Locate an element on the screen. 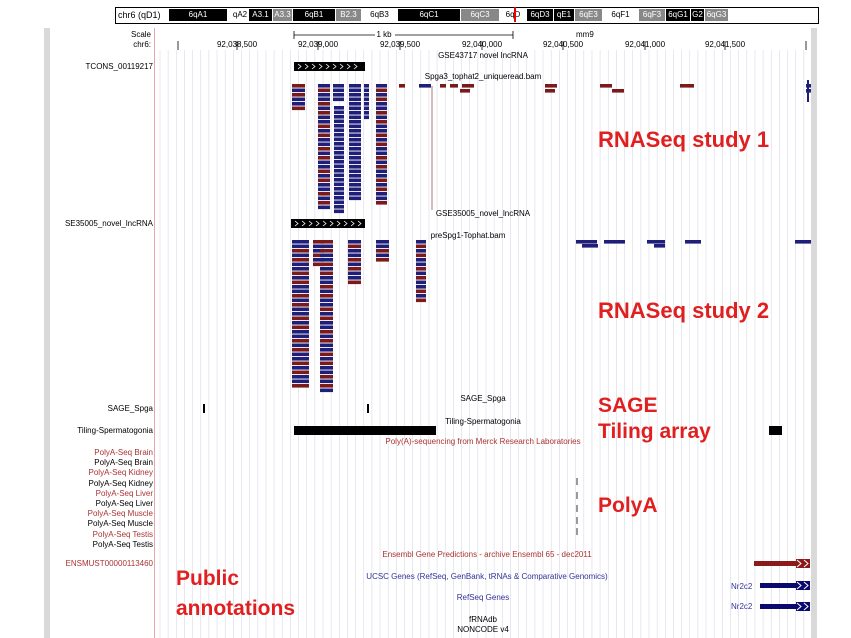 The width and height of the screenshot is (851, 638). ucsc-gene-label: Nr2c2 is located at coordinates (742, 586).